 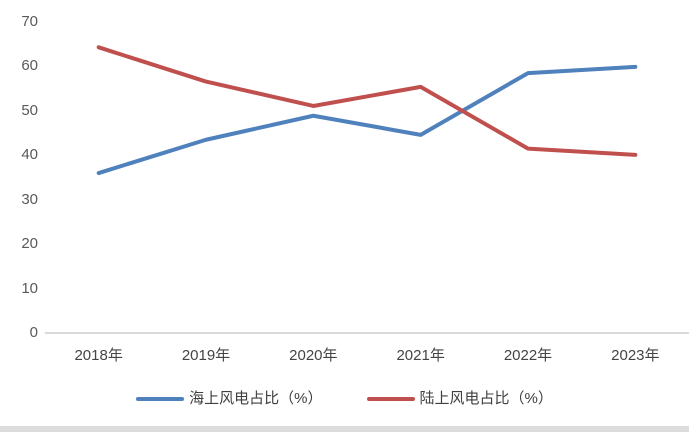 I want to click on x-tick-label: 2018年, so click(x=98, y=355).